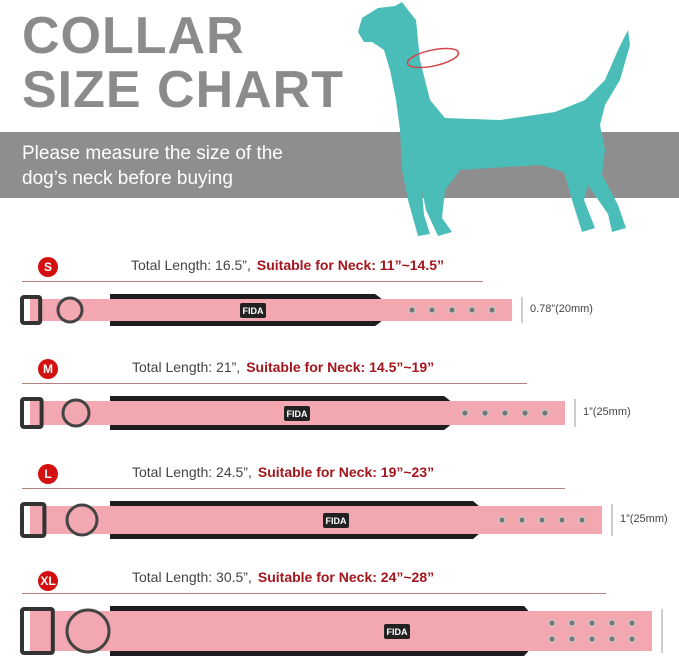 This screenshot has height=657, width=679. What do you see at coordinates (48, 474) in the screenshot?
I see `size-badge: L` at bounding box center [48, 474].